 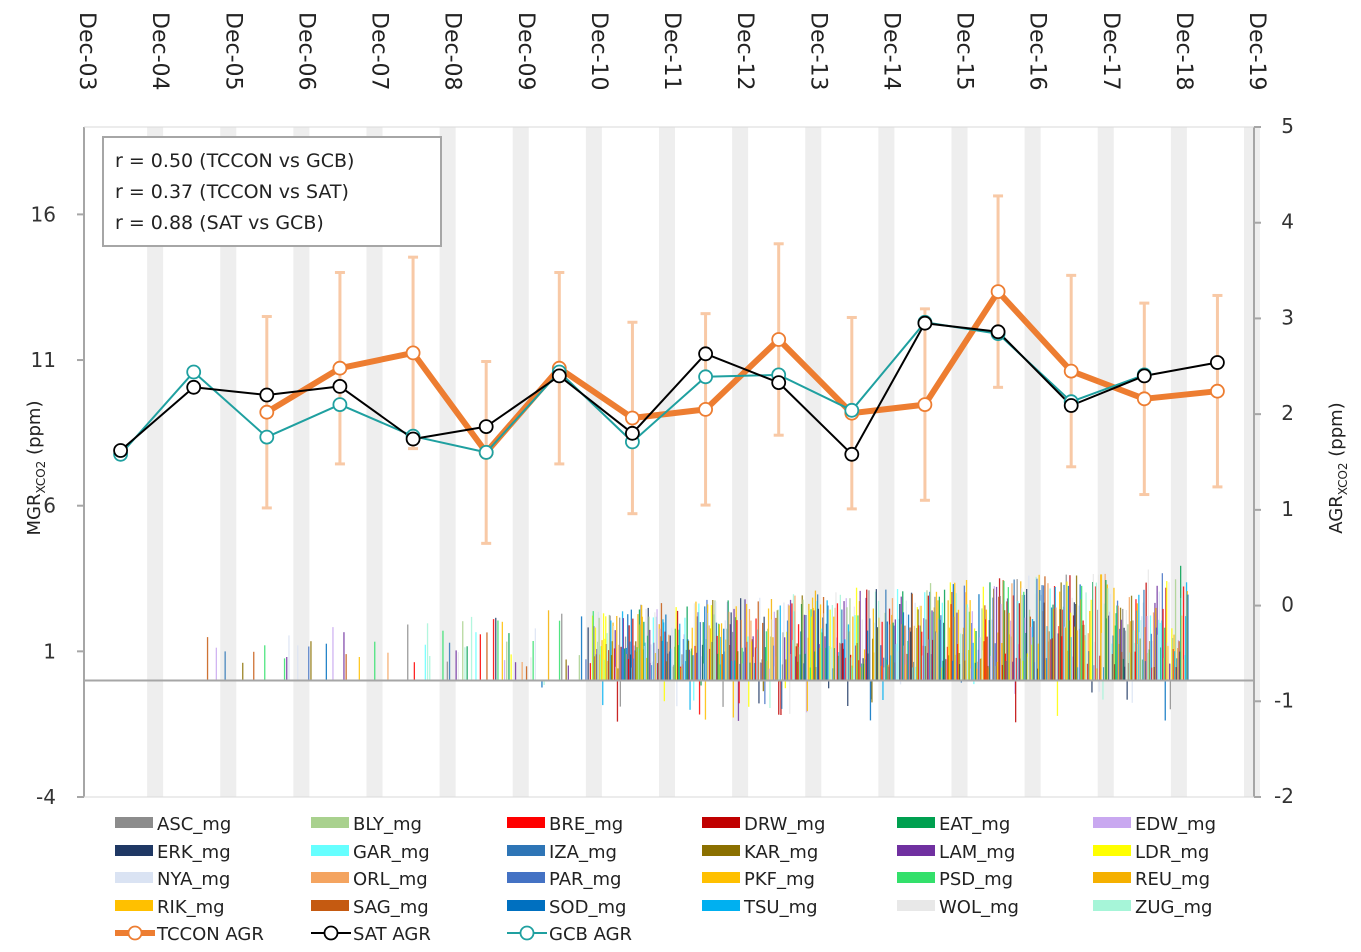 What do you see at coordinates (267, 437) in the screenshot?
I see `gcb-agr-point` at bounding box center [267, 437].